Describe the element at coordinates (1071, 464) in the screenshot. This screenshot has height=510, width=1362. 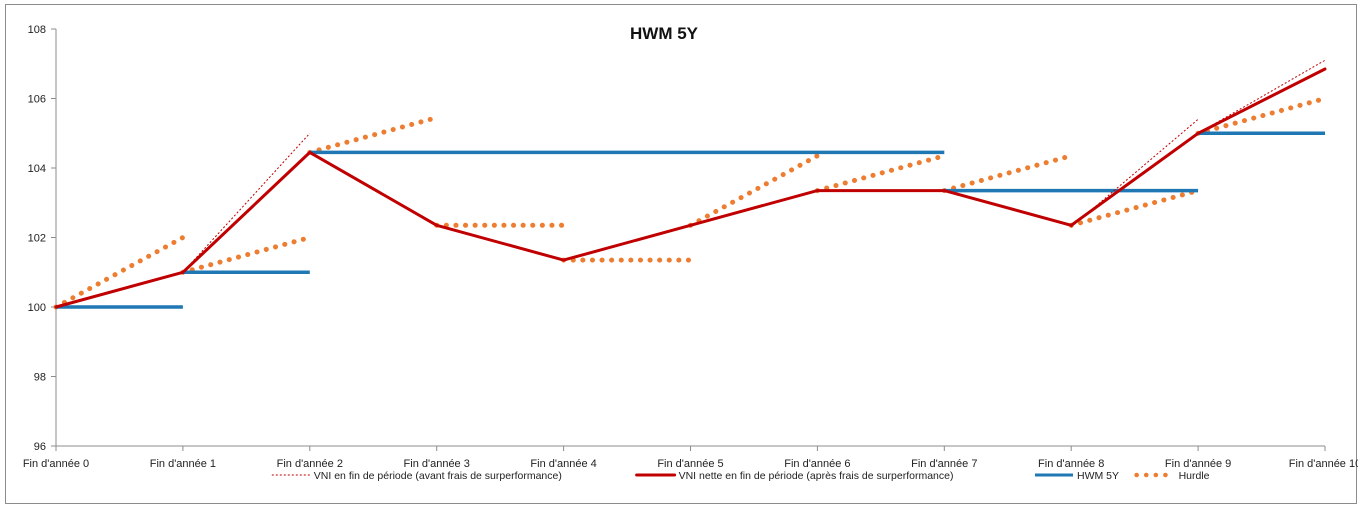
I see `x-tick-label: Fin d'année 8` at that location.